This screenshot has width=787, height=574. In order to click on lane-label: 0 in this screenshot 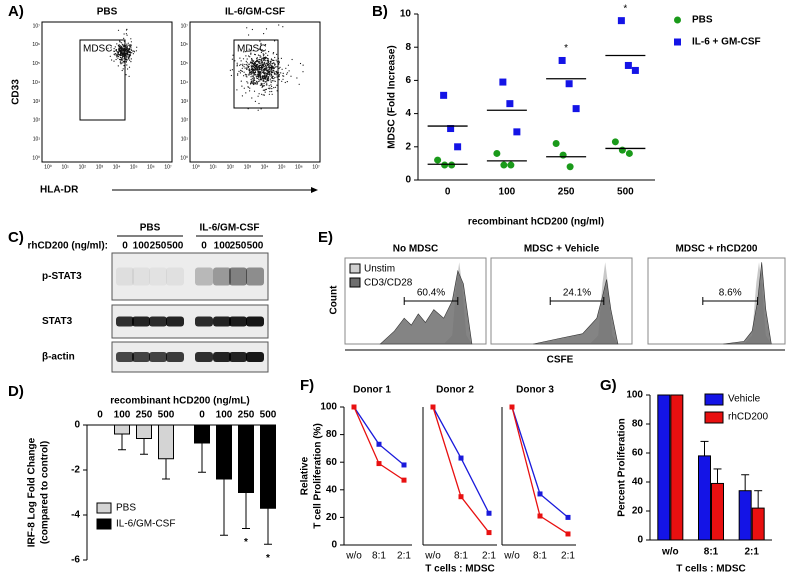, I will do `click(204, 246)`.